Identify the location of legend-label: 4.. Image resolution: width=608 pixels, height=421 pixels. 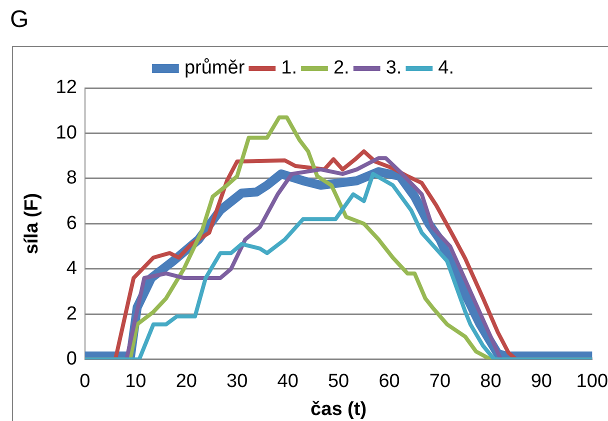
(446, 68).